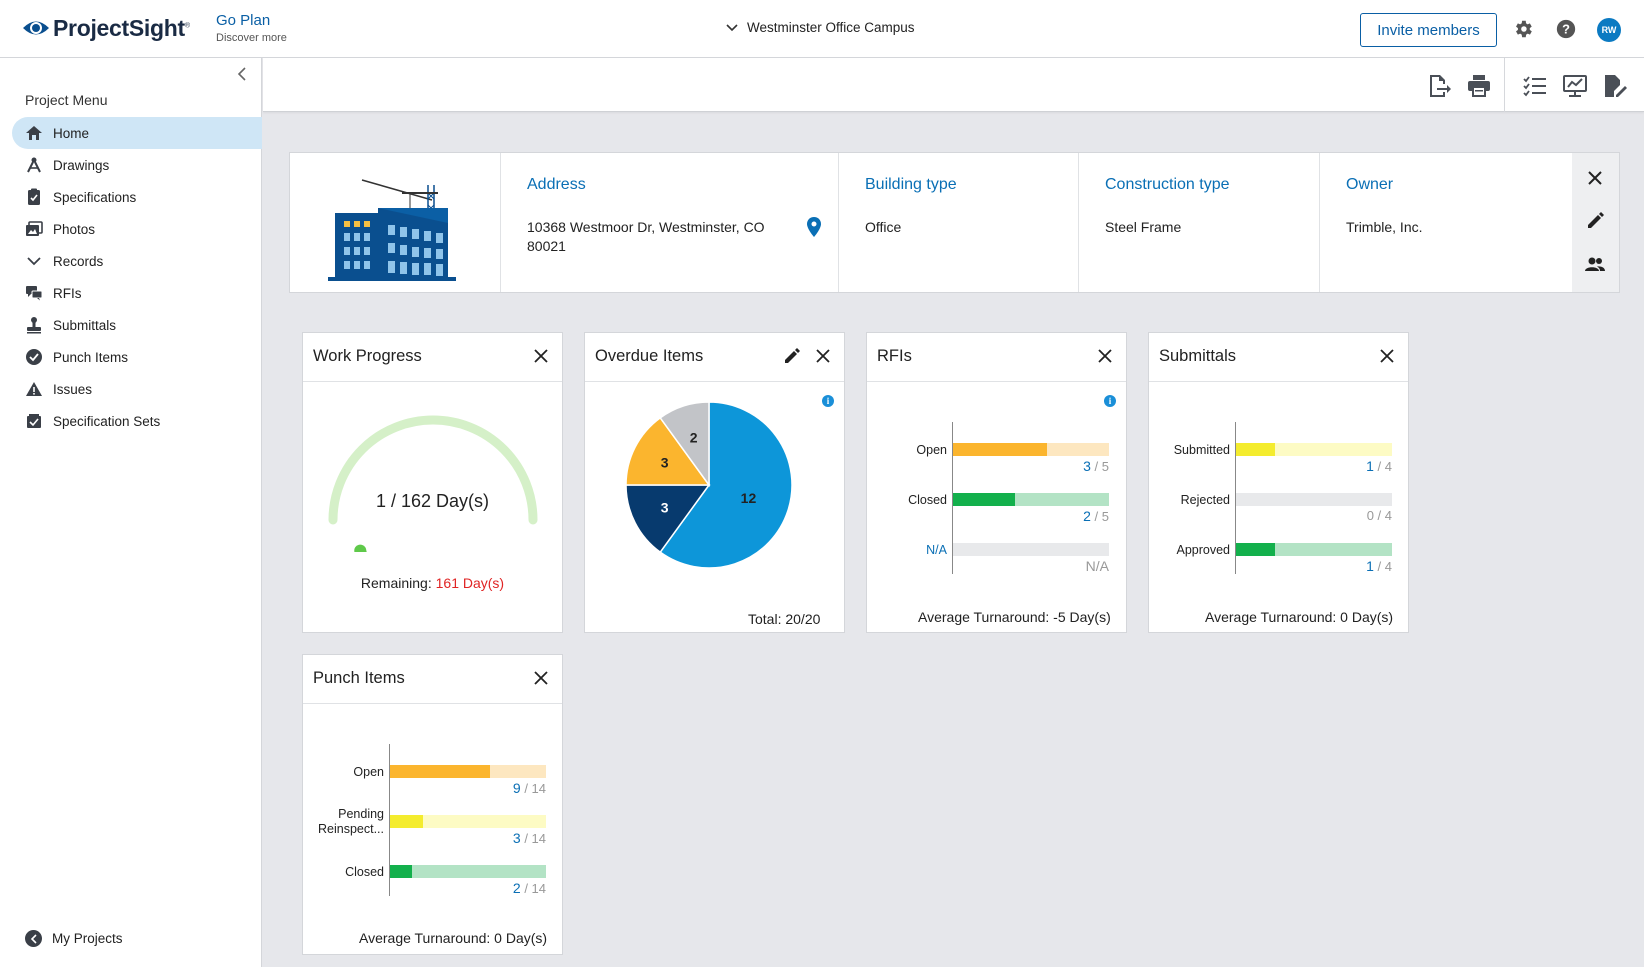  I want to click on help-icon: ?, so click(1566, 29).